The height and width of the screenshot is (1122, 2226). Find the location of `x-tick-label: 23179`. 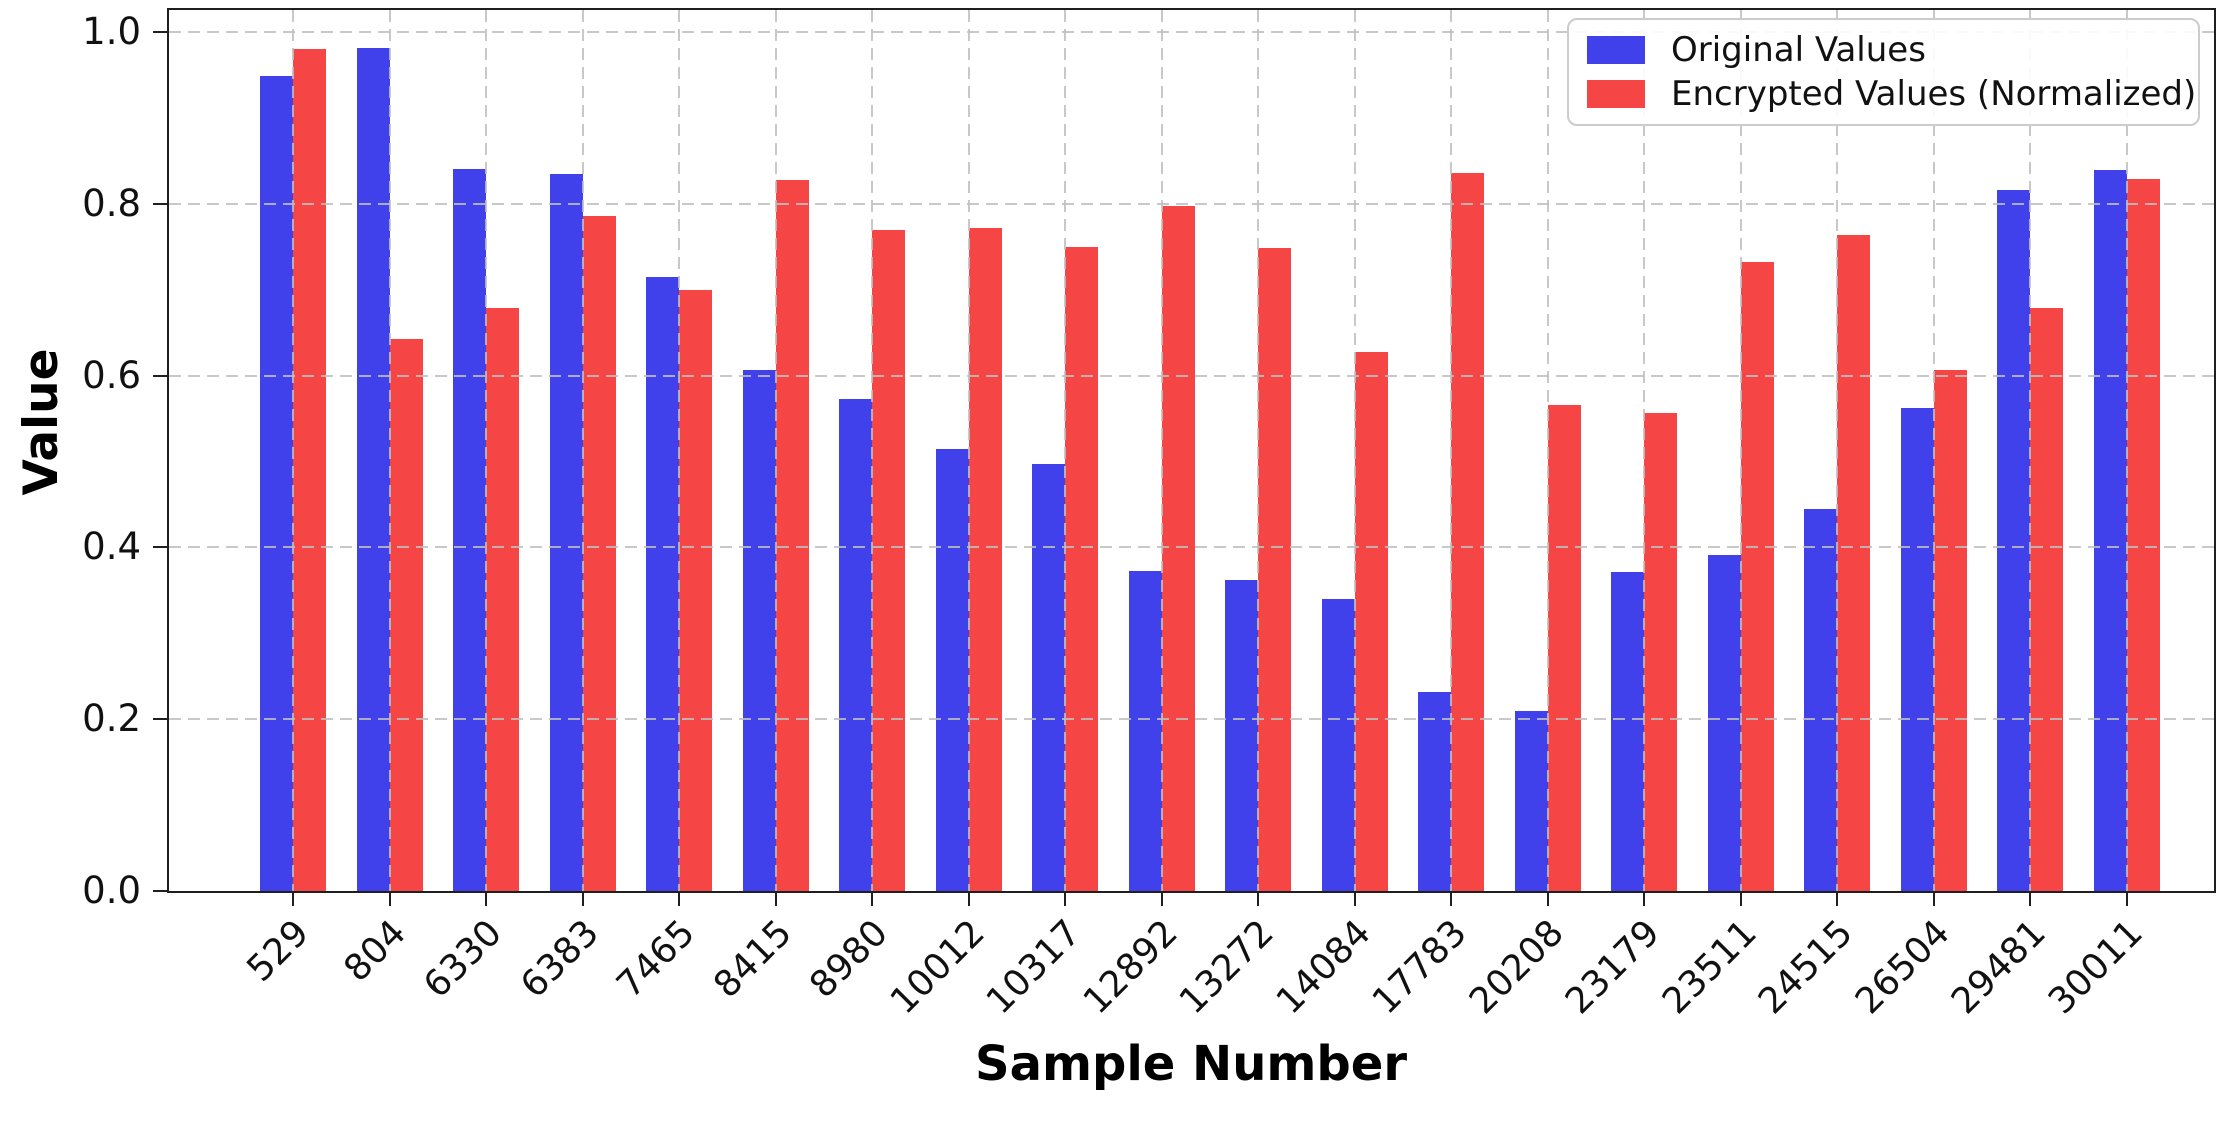

x-tick-label: 23179 is located at coordinates (1613, 967).